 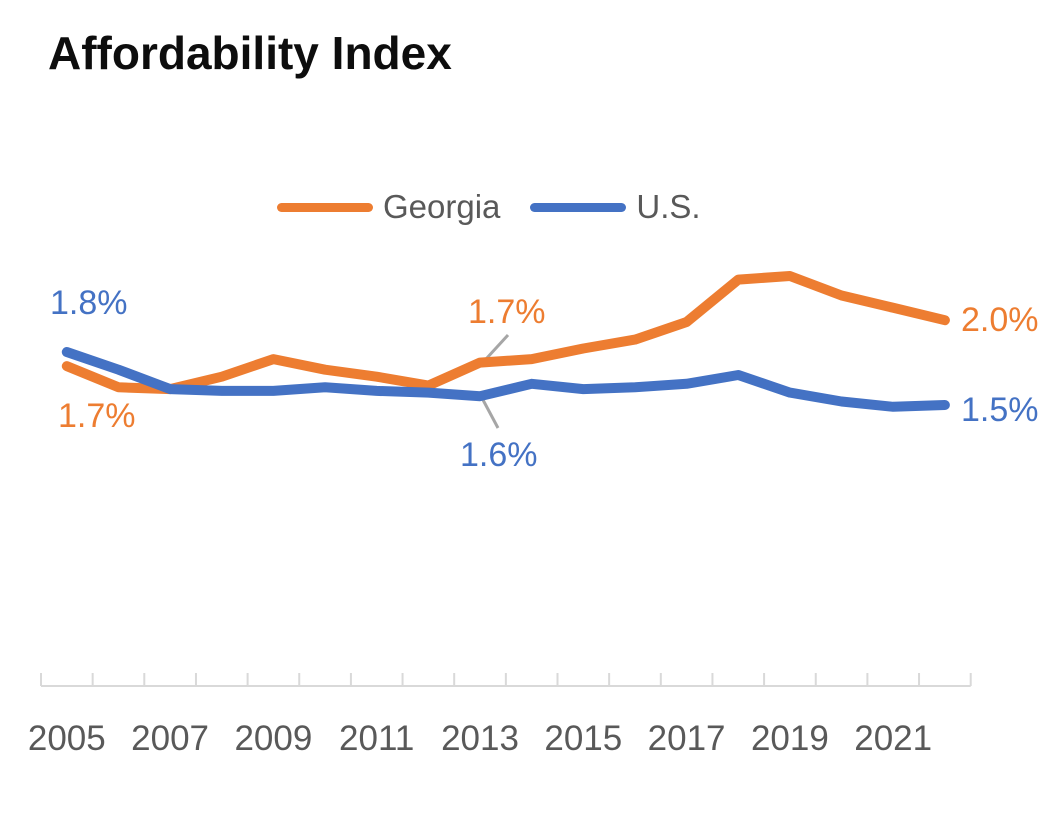 What do you see at coordinates (686, 738) in the screenshot?
I see `x-tick-label-2017: 2017` at bounding box center [686, 738].